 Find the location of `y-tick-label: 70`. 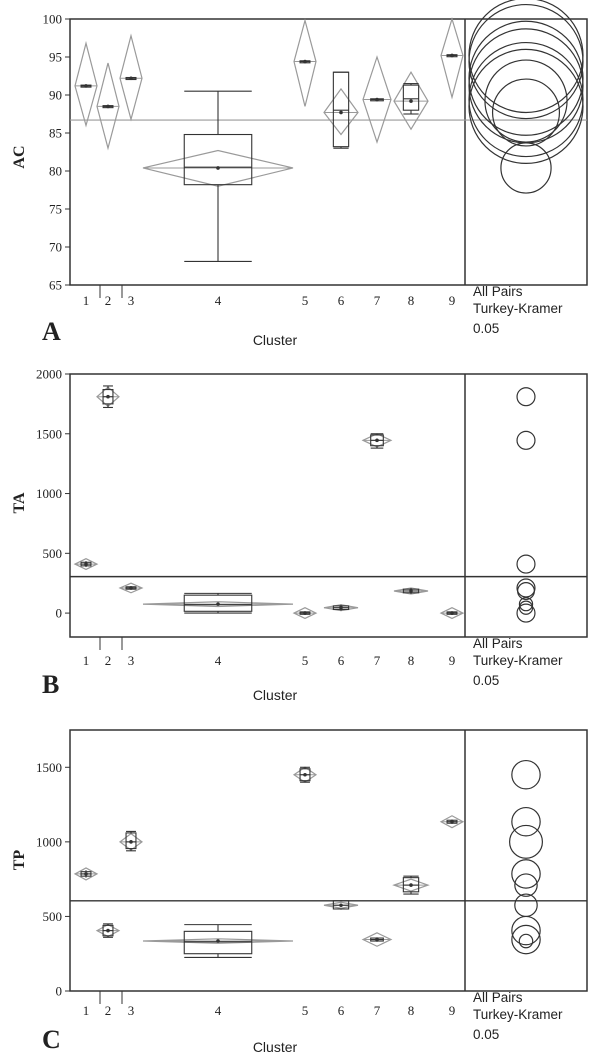

y-tick-label: 70 is located at coordinates (55, 247).